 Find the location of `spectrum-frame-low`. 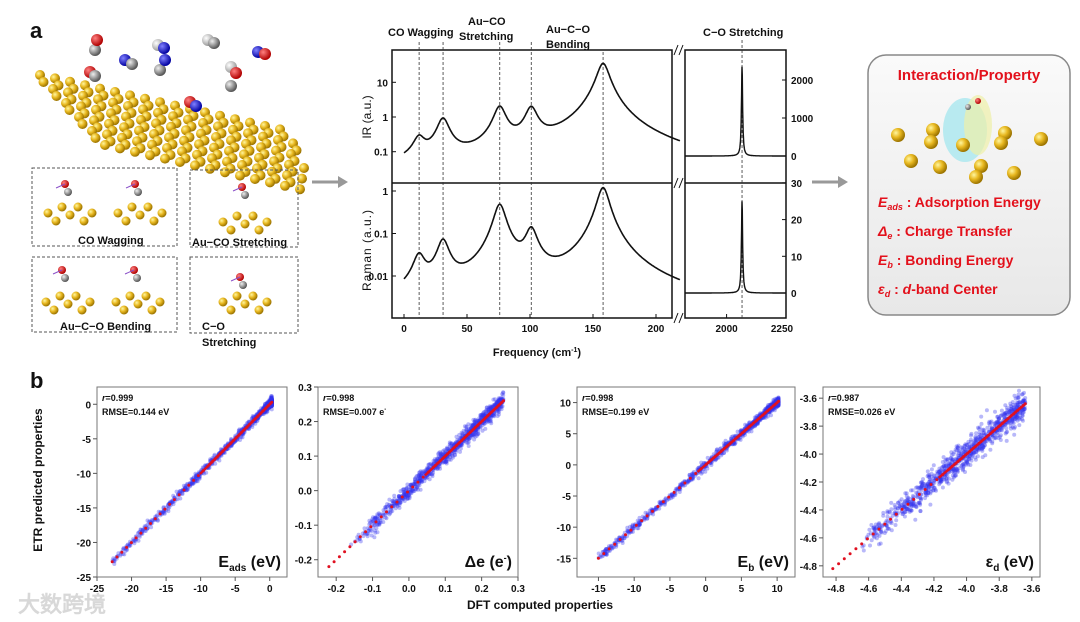

spectrum-frame-low is located at coordinates (532, 184).